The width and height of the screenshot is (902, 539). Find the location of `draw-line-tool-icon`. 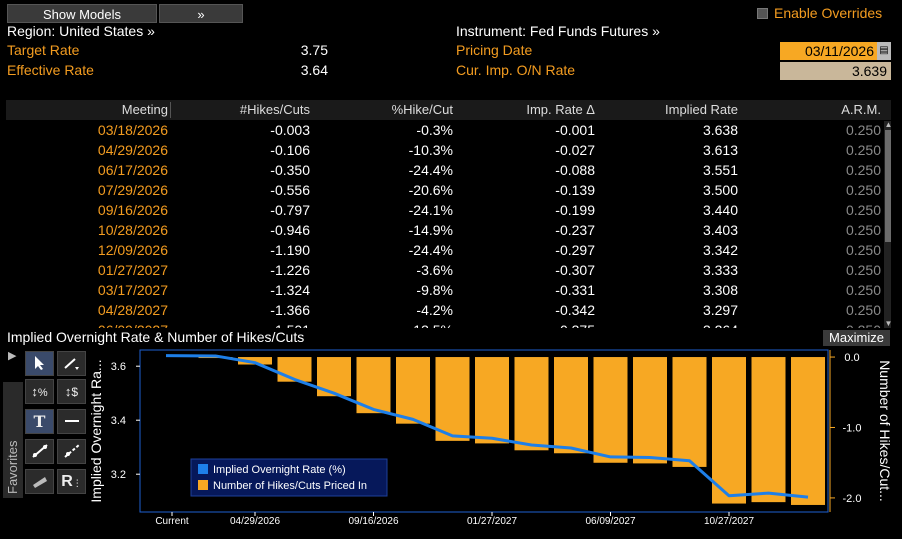

draw-line-tool-icon is located at coordinates (71, 363).